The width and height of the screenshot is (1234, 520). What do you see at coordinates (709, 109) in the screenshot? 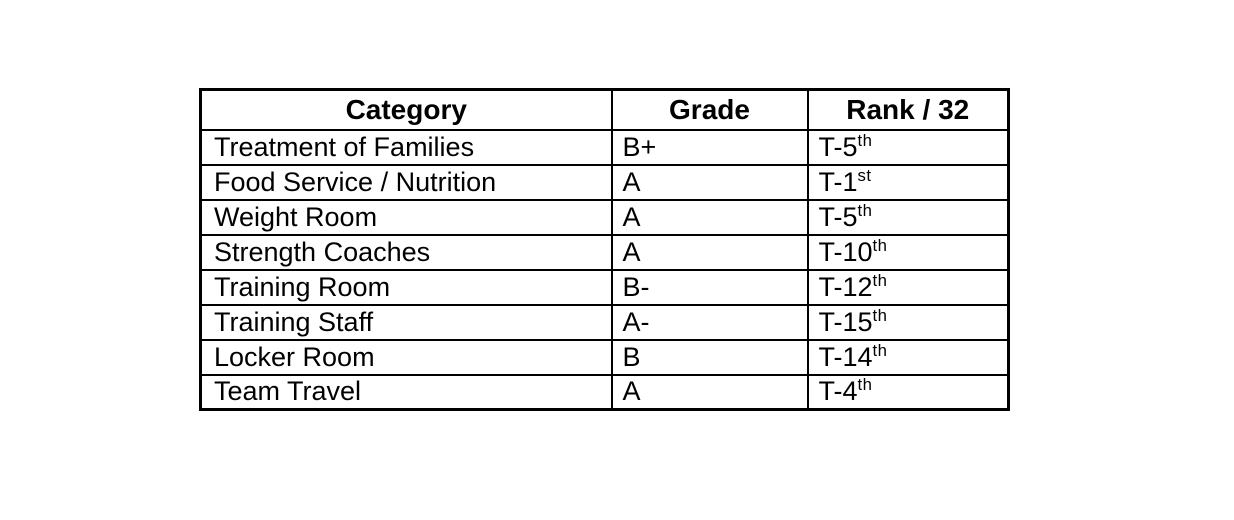
I see `column-header-grade: Grade` at bounding box center [709, 109].